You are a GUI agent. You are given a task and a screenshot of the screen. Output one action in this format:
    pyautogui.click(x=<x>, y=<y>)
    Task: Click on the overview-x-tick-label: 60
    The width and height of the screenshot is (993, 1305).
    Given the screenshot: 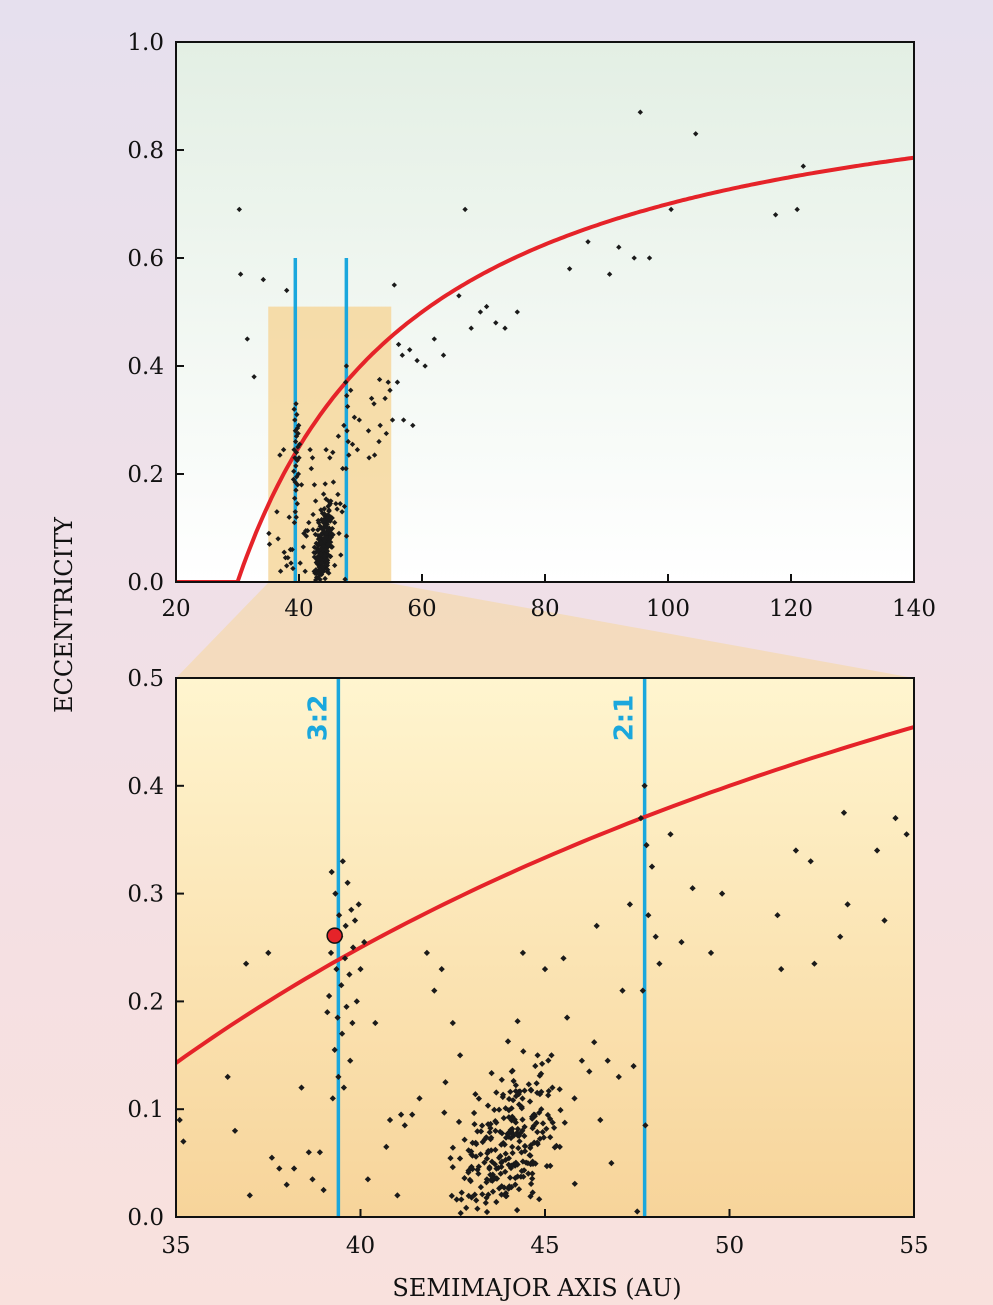 What is the action you would take?
    pyautogui.click(x=421, y=609)
    